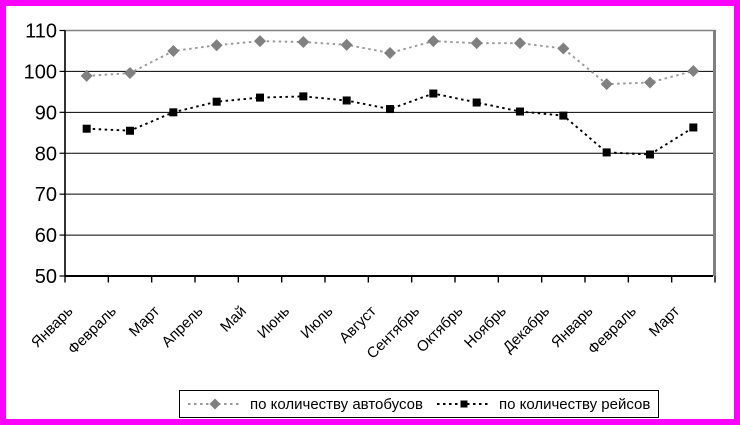  Describe the element at coordinates (233, 319) in the screenshot. I see `x-tick-label: Май` at that location.